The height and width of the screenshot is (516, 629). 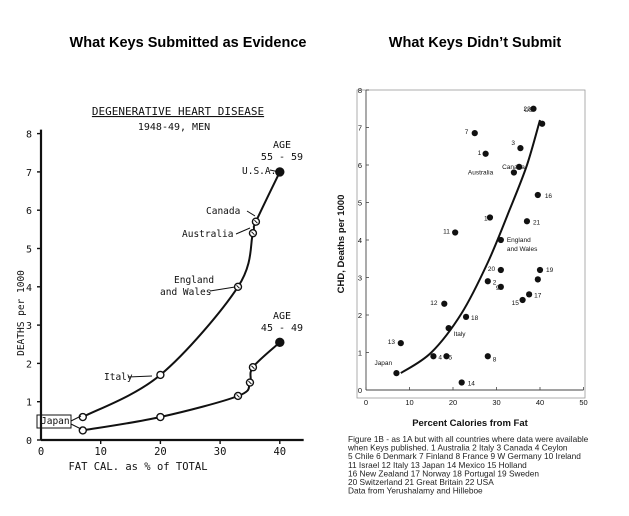 I want to click on right-point-label: 4, so click(x=440, y=357).